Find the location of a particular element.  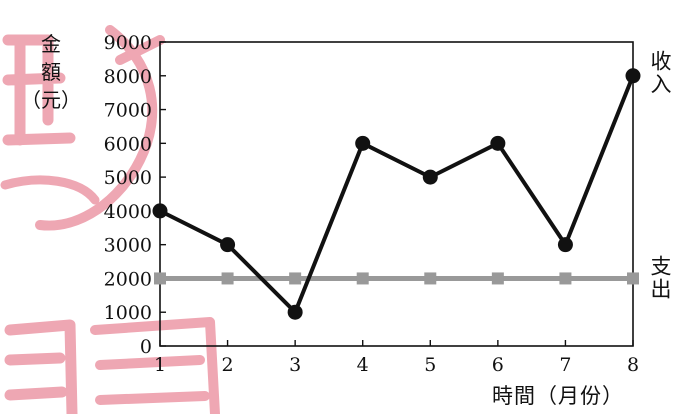

x-tick-label-2: 3 is located at coordinates (295, 365).